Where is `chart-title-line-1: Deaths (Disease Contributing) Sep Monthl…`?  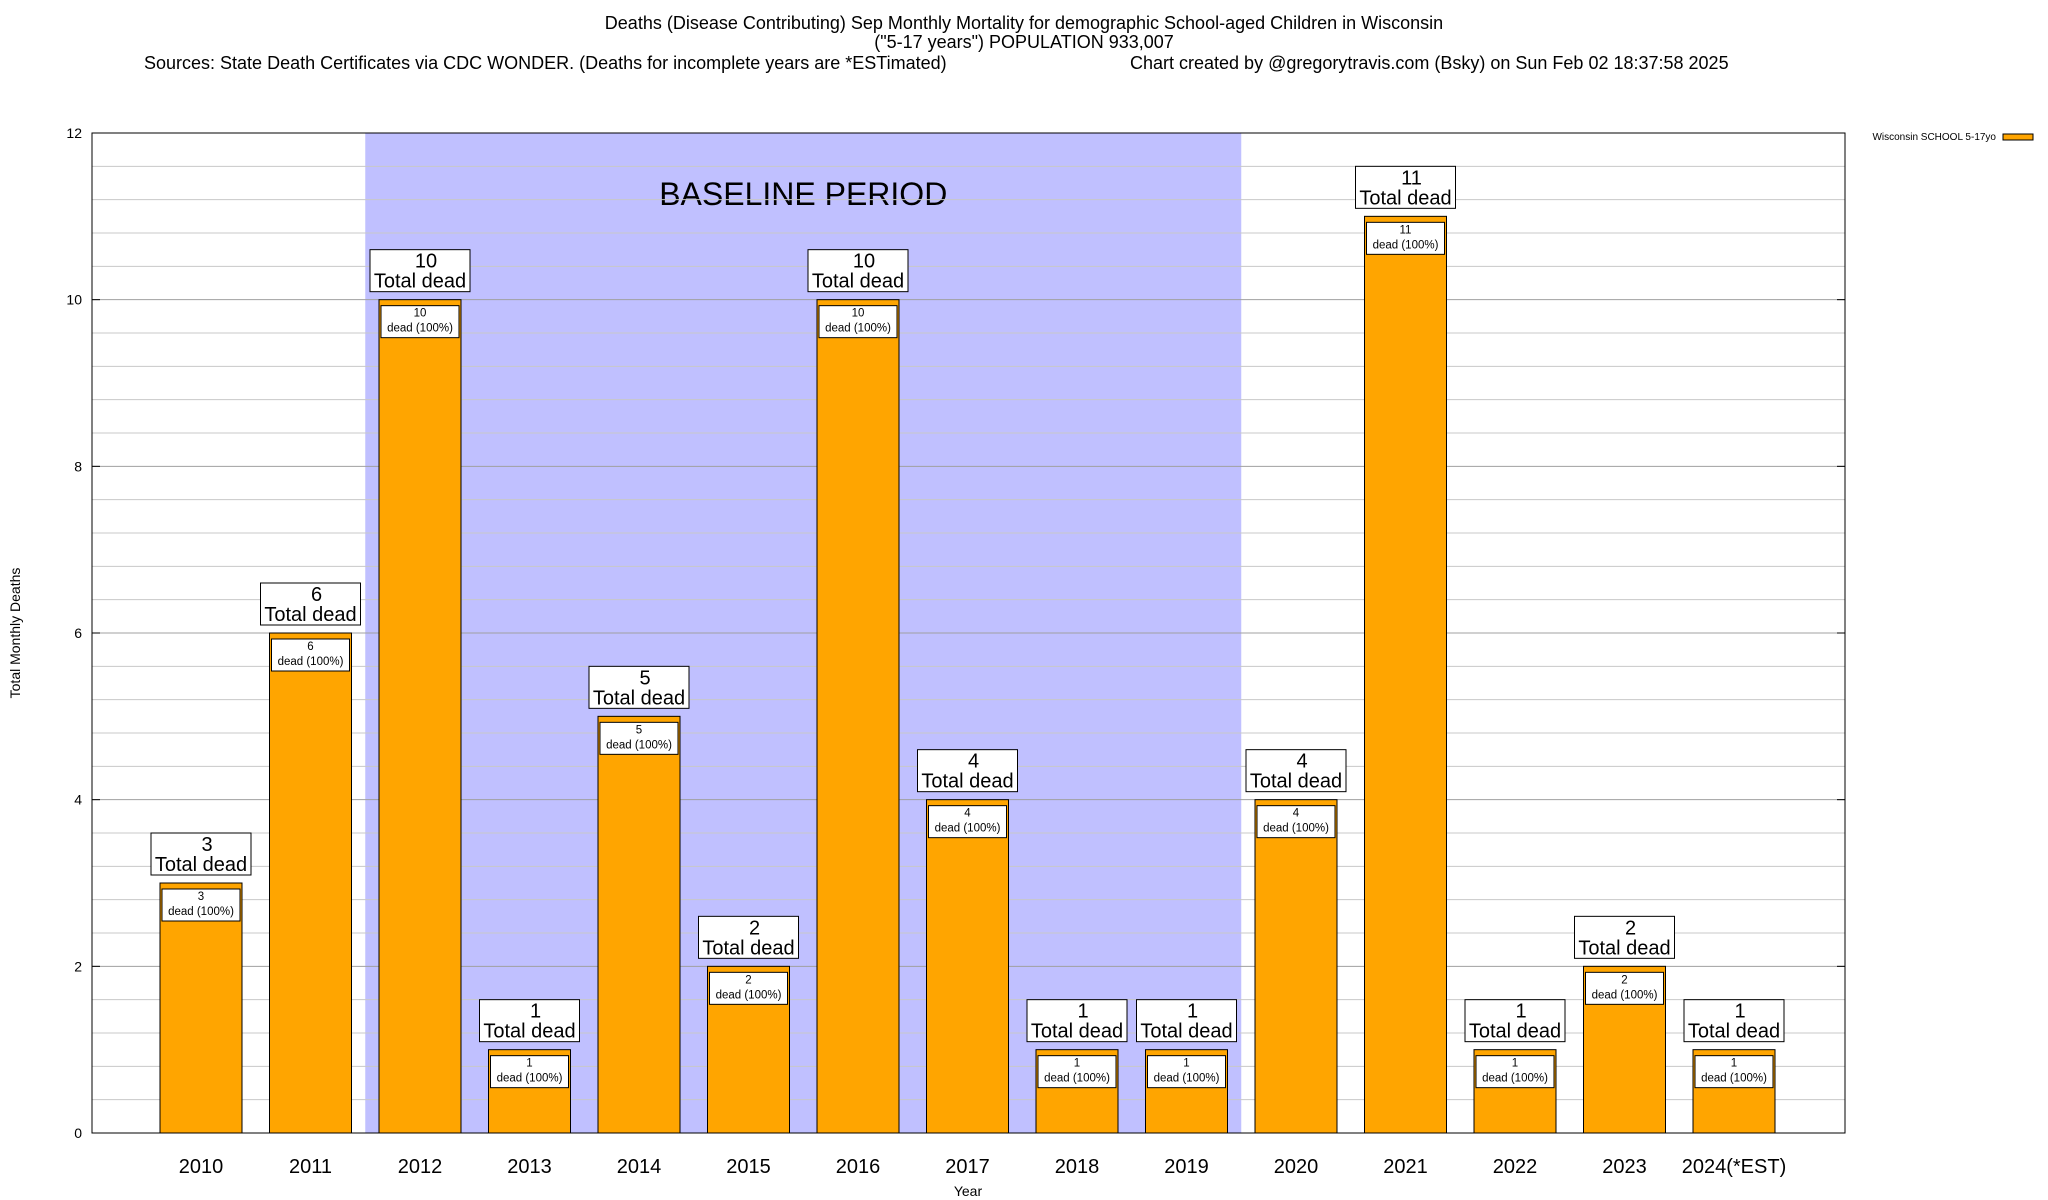
chart-title-line-1: Deaths (Disease Contributing) Sep Monthl… is located at coordinates (1024, 23).